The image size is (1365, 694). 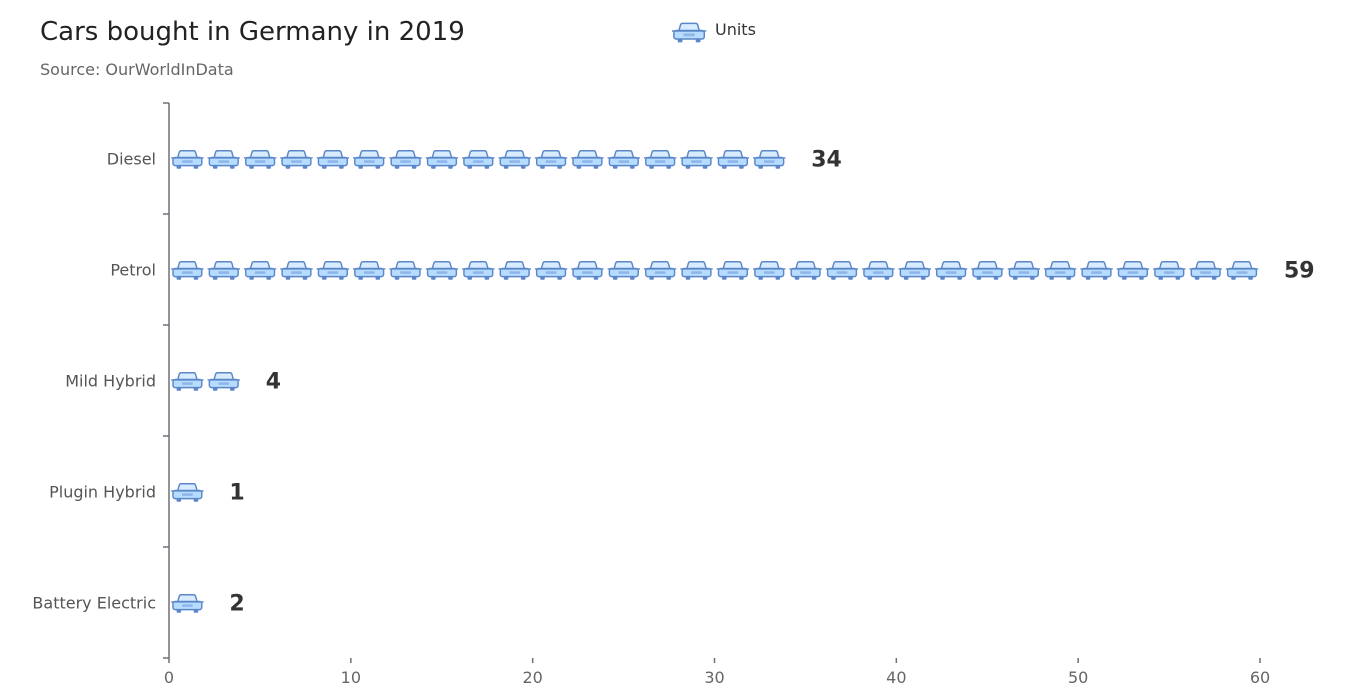 What do you see at coordinates (131, 159) in the screenshot?
I see `category-label: Diesel` at bounding box center [131, 159].